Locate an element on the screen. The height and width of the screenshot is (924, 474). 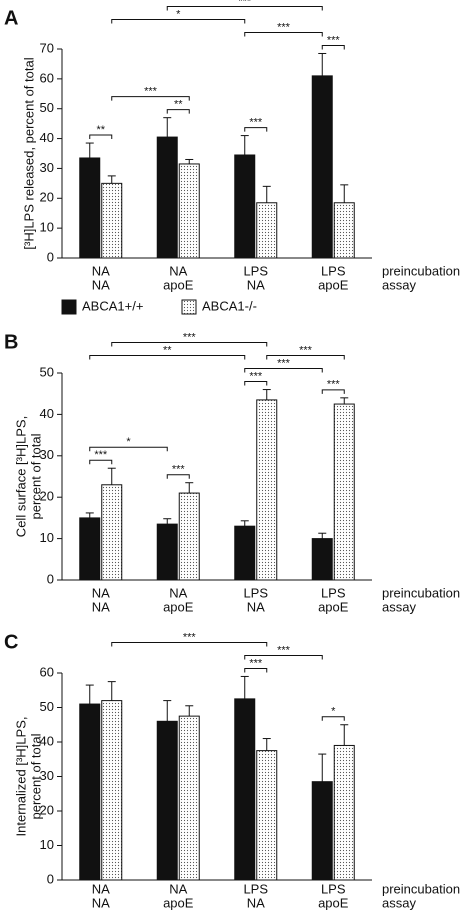
panel-letter: B is located at coordinates (11, 342).